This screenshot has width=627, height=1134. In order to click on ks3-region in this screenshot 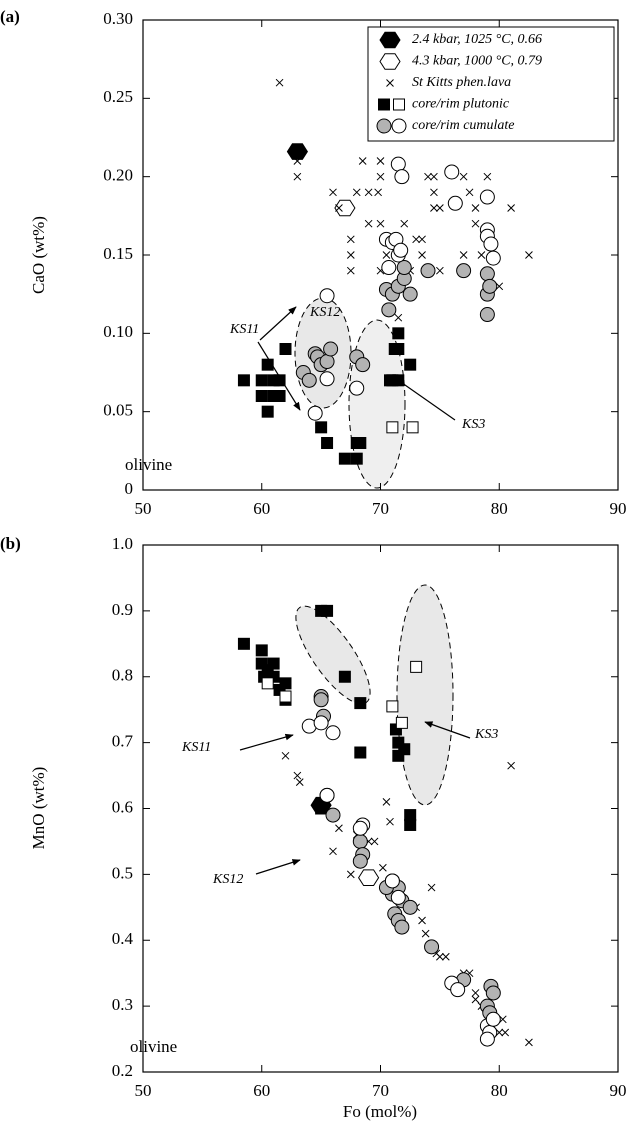, I will do `click(425, 695)`.